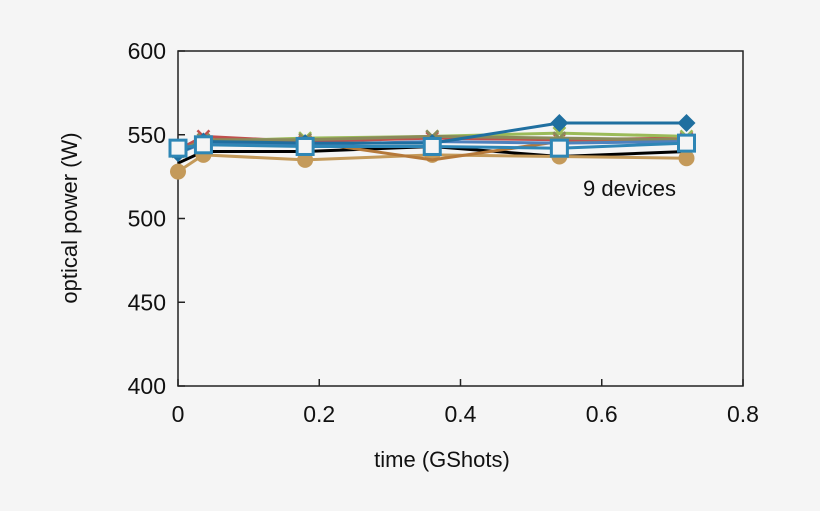 The image size is (820, 511). I want to click on y-tick-label: 400, so click(147, 386).